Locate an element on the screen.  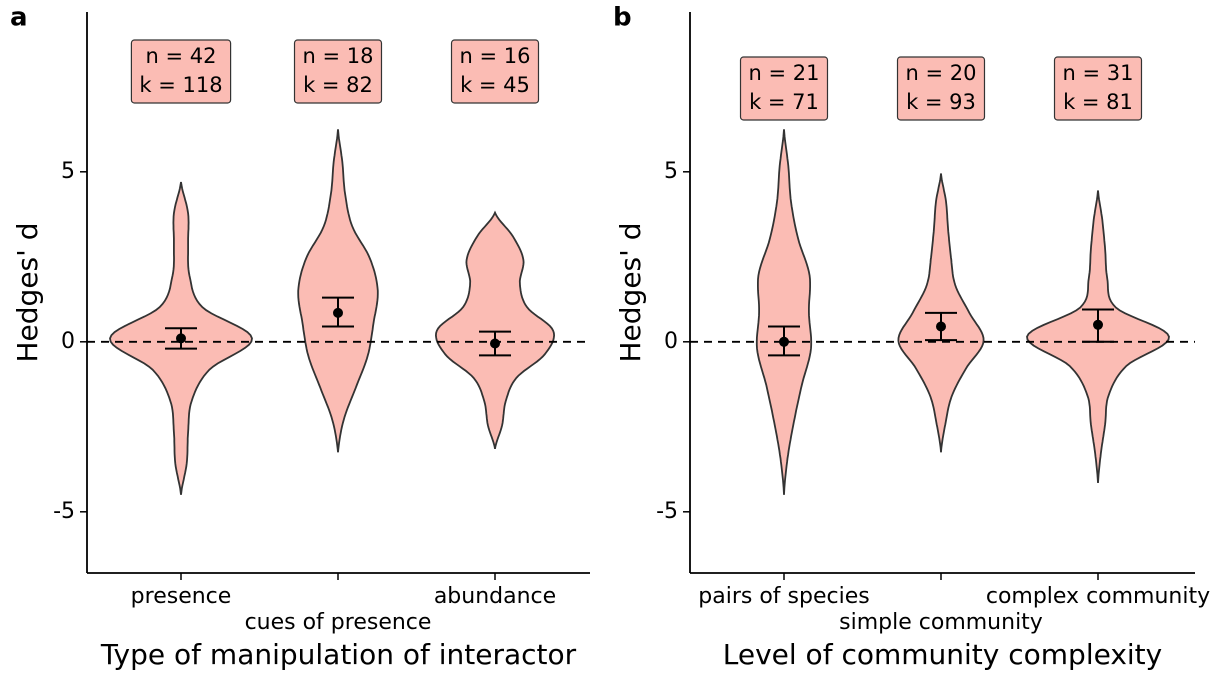
x-tick-label: cues of presence is located at coordinates (338, 622).